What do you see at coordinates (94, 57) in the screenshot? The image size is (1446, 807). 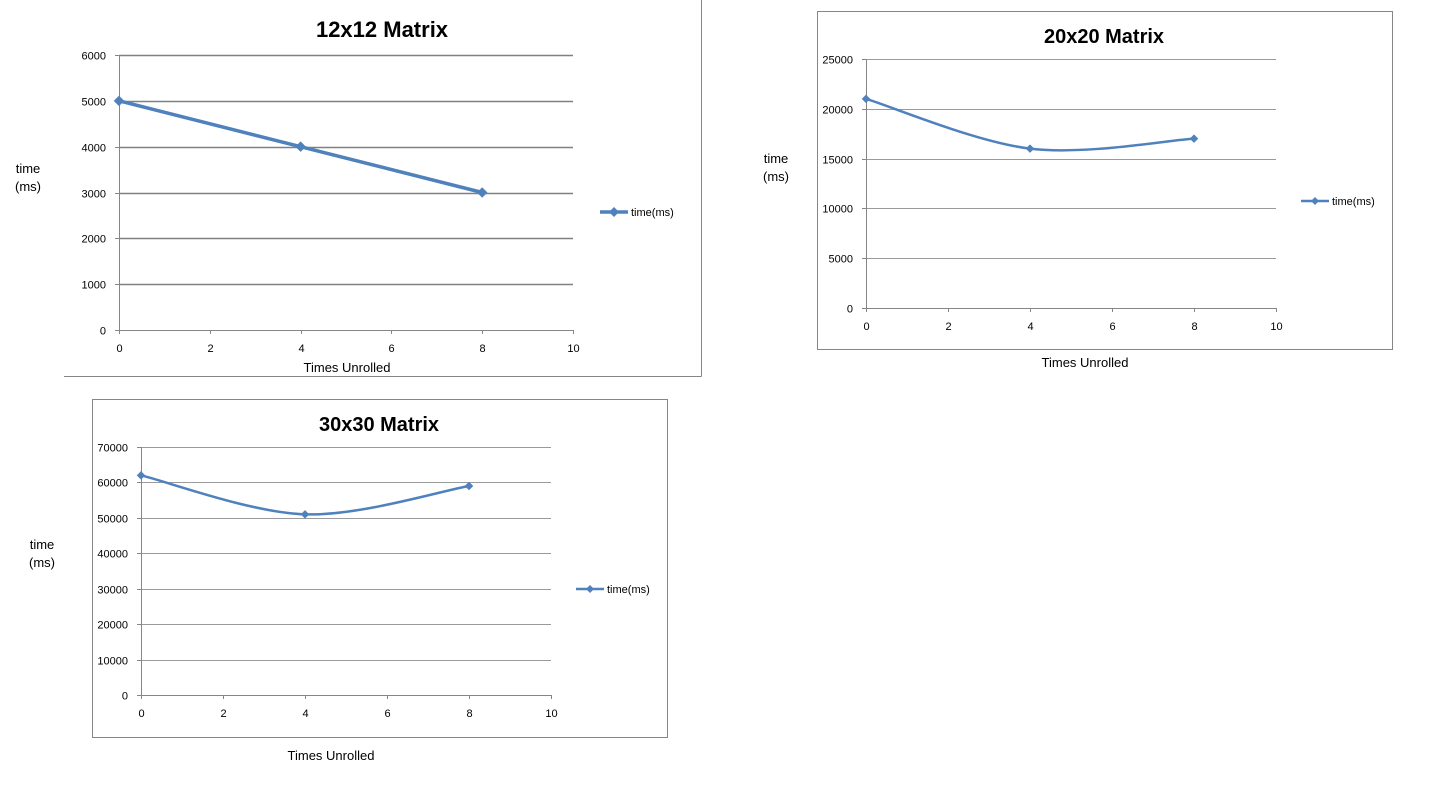 I see `y-tick-label: 6000` at bounding box center [94, 57].